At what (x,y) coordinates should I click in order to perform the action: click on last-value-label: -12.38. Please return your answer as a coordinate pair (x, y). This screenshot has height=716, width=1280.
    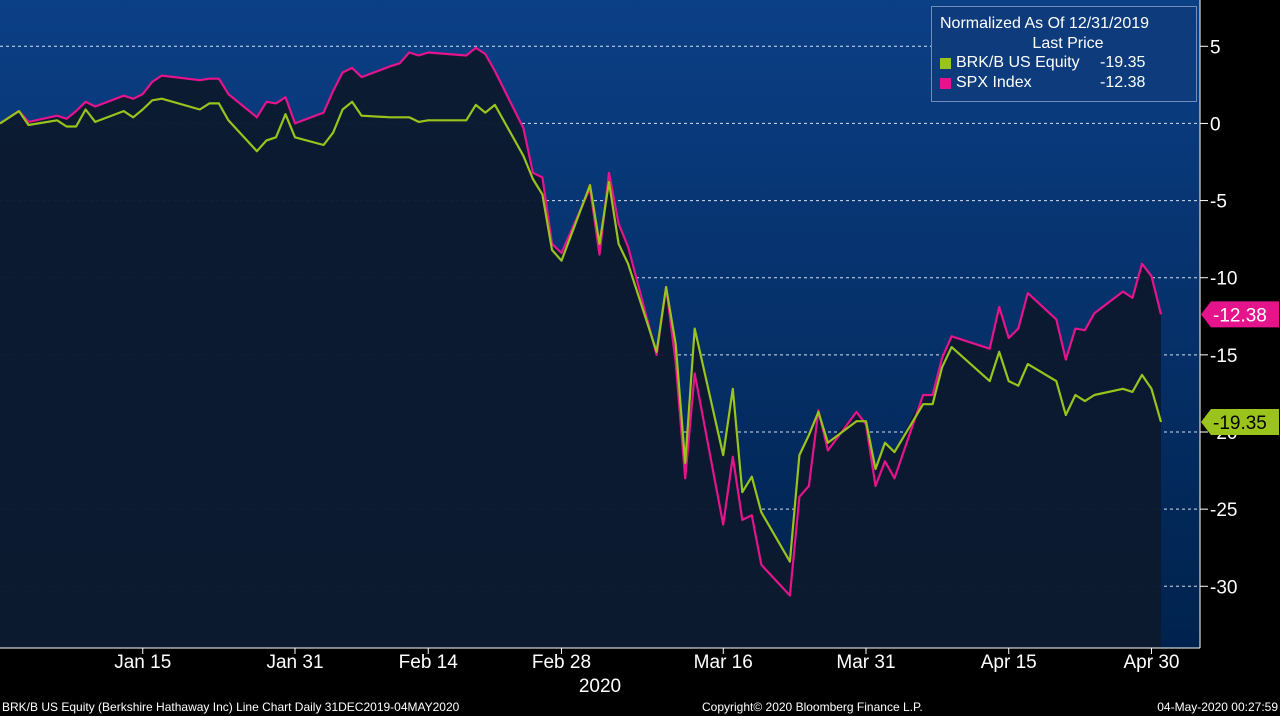
    Looking at the image, I should click on (1240, 315).